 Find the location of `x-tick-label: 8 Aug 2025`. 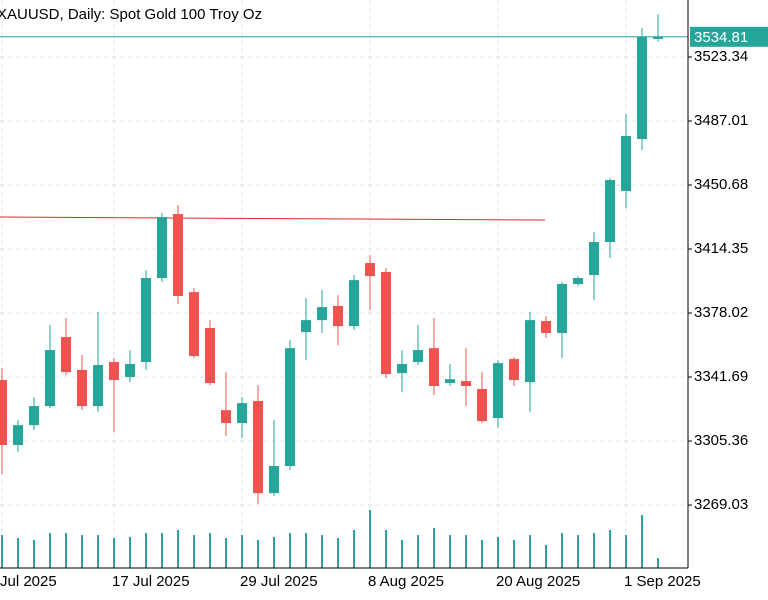

x-tick-label: 8 Aug 2025 is located at coordinates (406, 581).